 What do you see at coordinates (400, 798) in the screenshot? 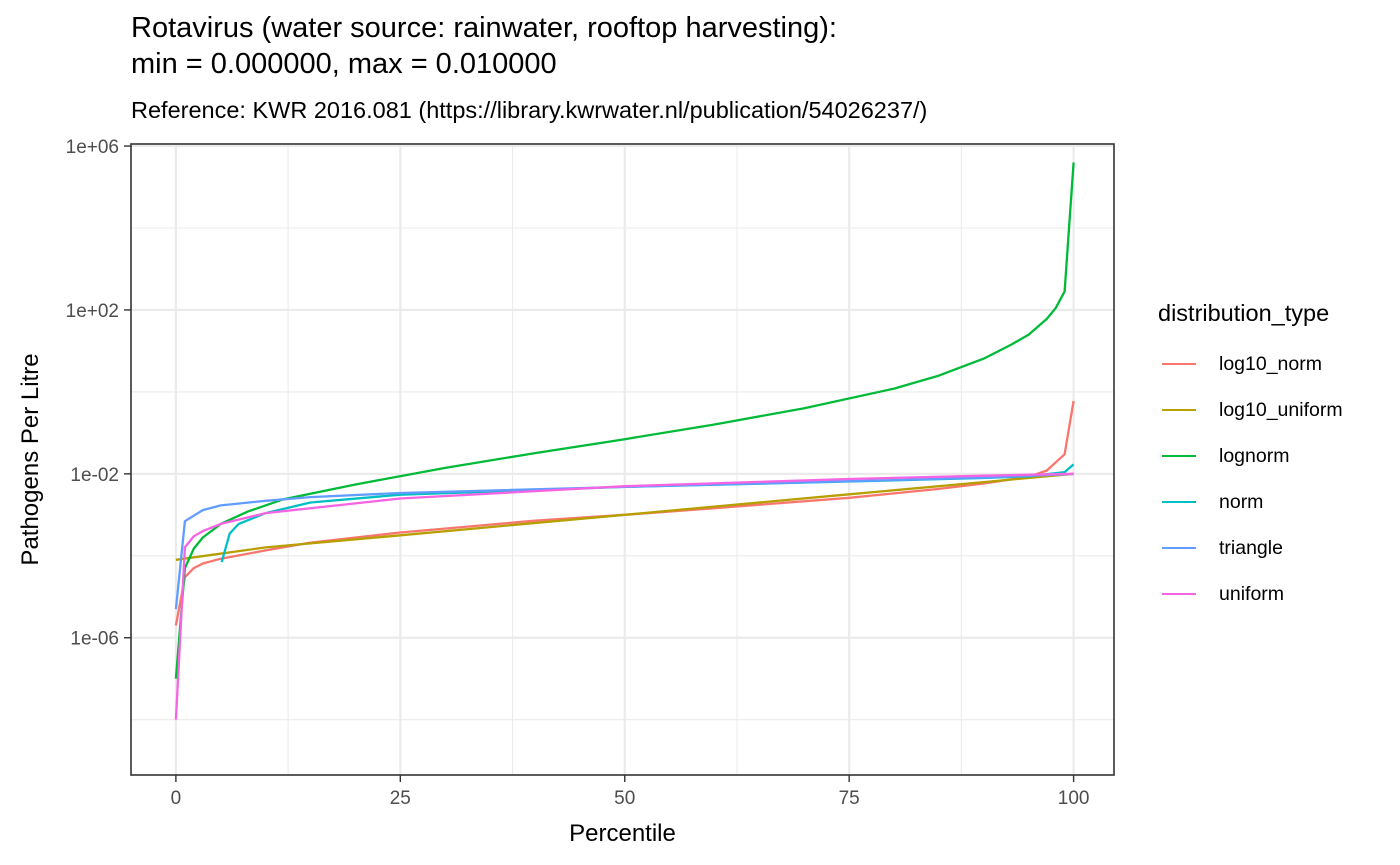
I see `x-tick-label: 25` at bounding box center [400, 798].